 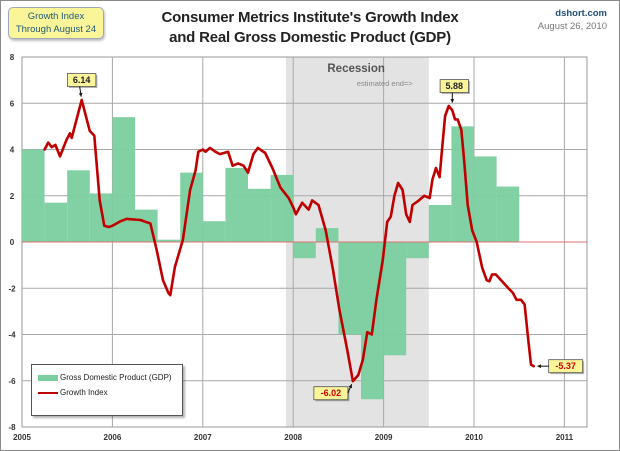 What do you see at coordinates (331, 393) in the screenshot?
I see `callout-label: -6.02` at bounding box center [331, 393].